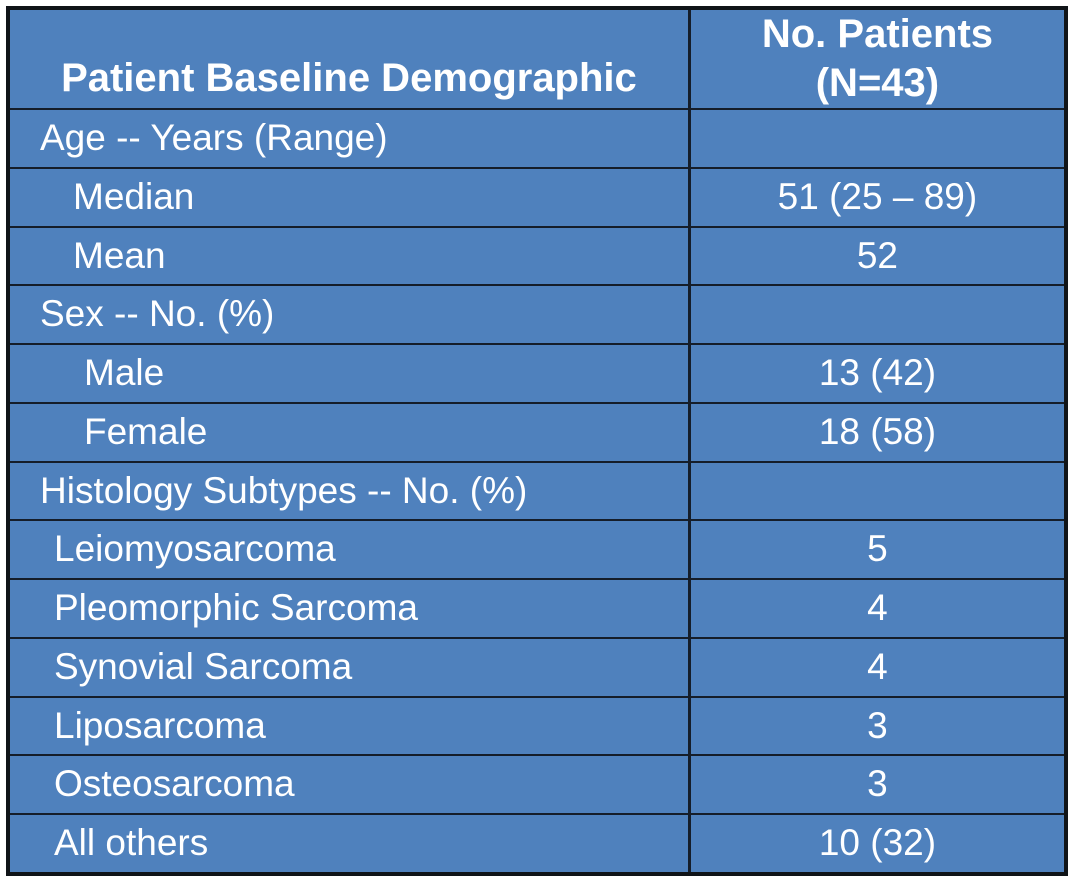  What do you see at coordinates (284, 490) in the screenshot?
I see `row-label: Histology Subtypes -- No. (%)` at bounding box center [284, 490].